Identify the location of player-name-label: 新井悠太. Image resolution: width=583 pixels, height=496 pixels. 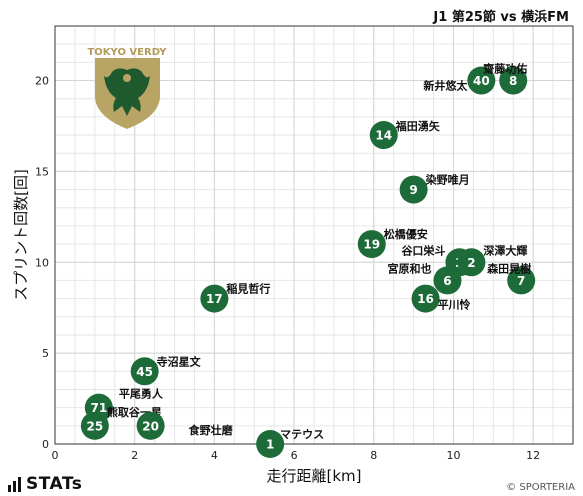
(445, 86).